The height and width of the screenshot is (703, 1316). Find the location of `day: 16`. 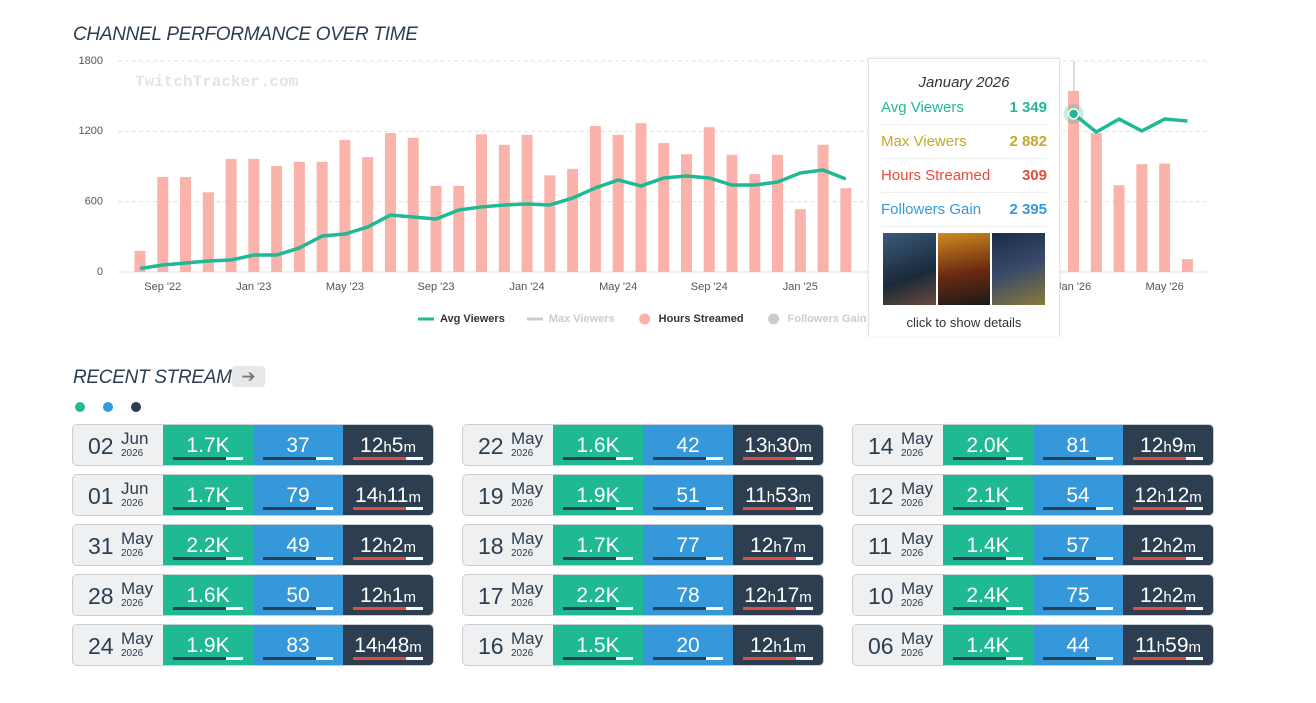

day: 16 is located at coordinates (491, 646).